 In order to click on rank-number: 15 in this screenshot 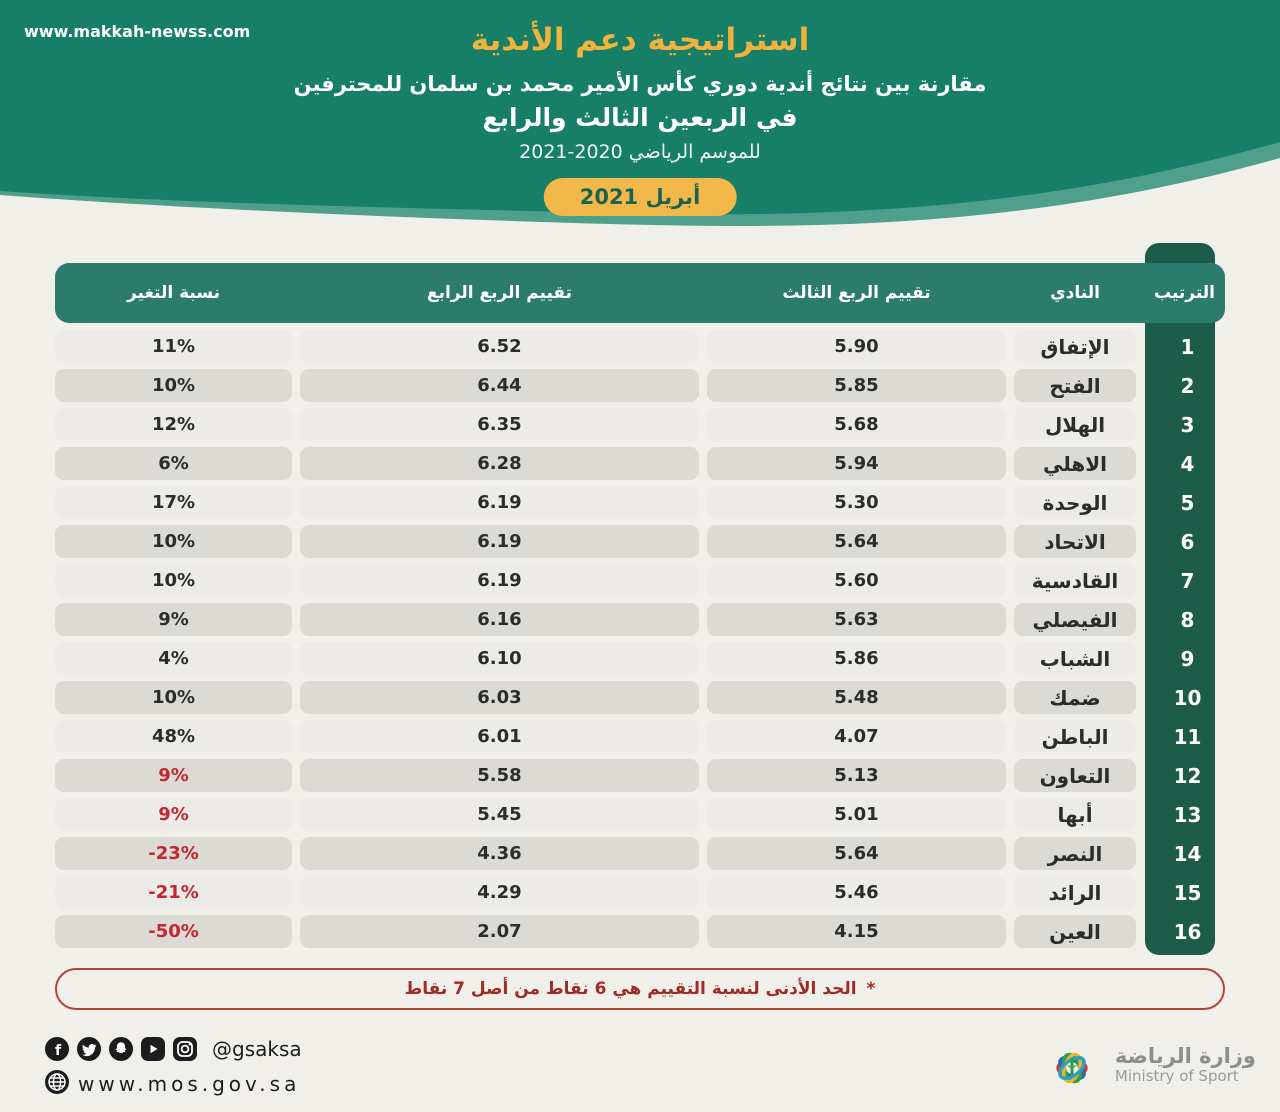, I will do `click(1187, 892)`.